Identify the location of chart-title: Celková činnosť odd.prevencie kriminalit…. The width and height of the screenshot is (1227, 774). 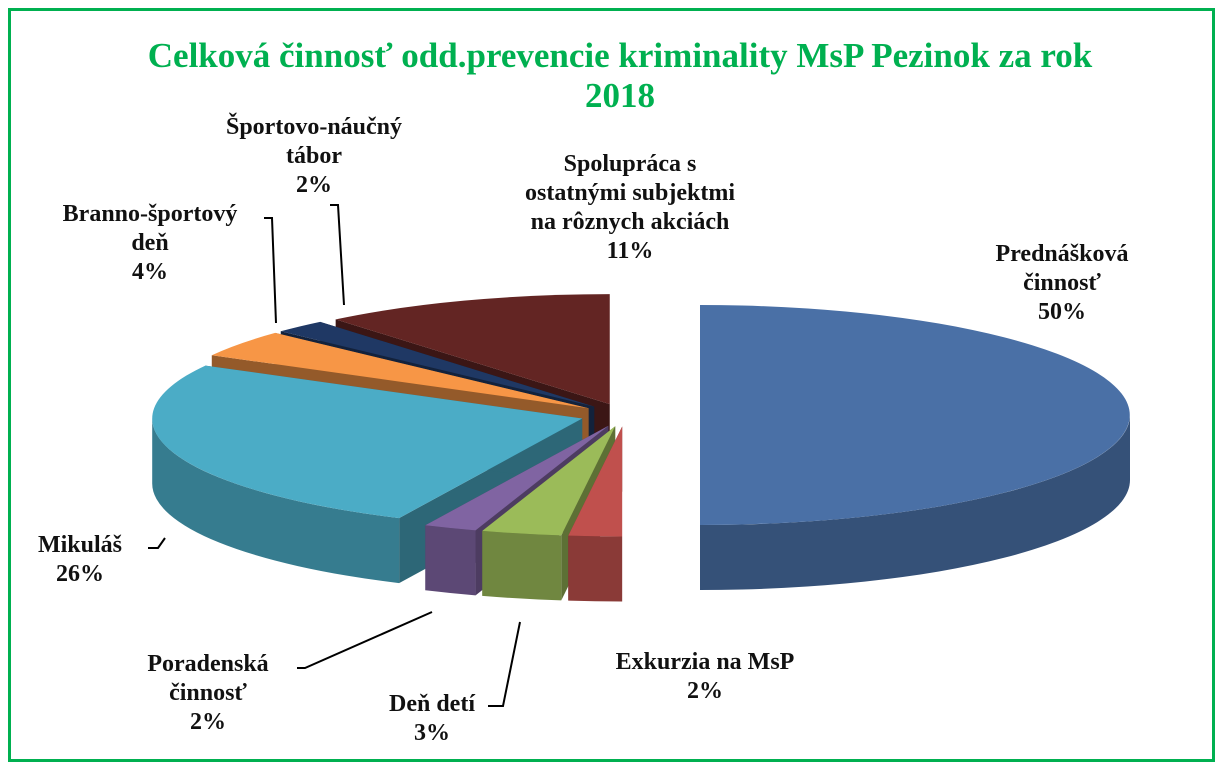
(620, 75).